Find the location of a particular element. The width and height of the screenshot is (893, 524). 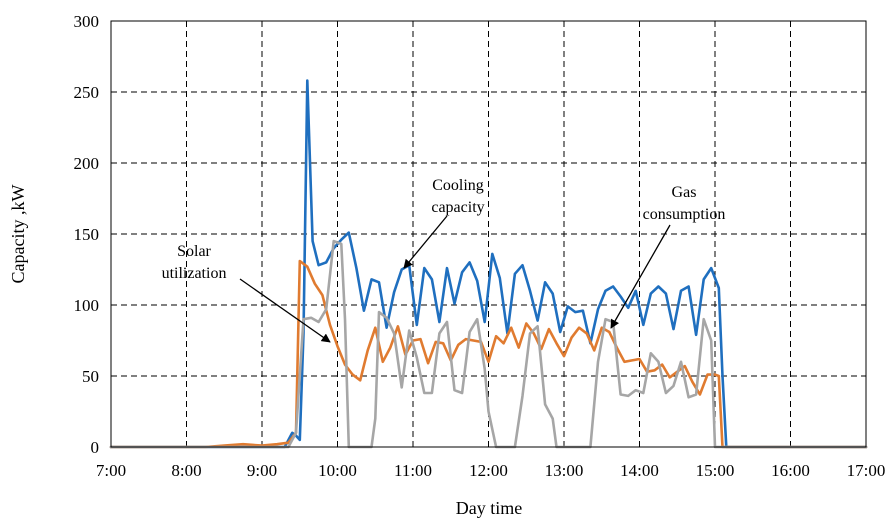

y-tick-label: 300 is located at coordinates (87, 21).